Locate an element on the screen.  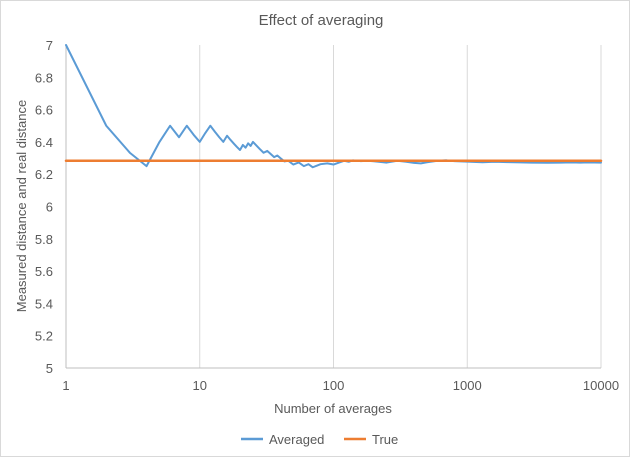
x-axis-label: Number of averages is located at coordinates (333, 408).